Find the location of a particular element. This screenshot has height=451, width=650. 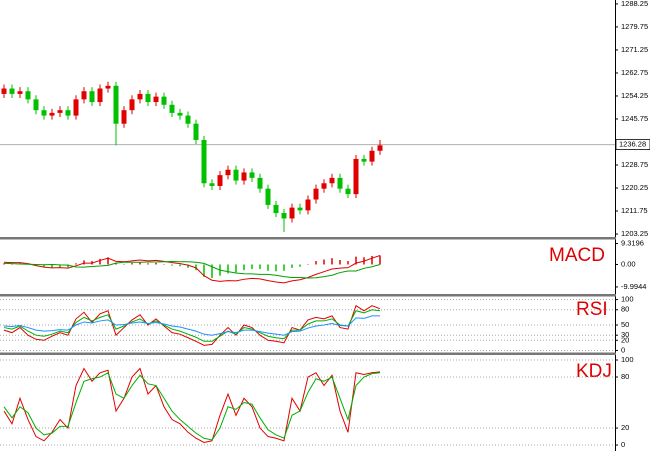

y-tick-label: 9.3196 is located at coordinates (632, 243).